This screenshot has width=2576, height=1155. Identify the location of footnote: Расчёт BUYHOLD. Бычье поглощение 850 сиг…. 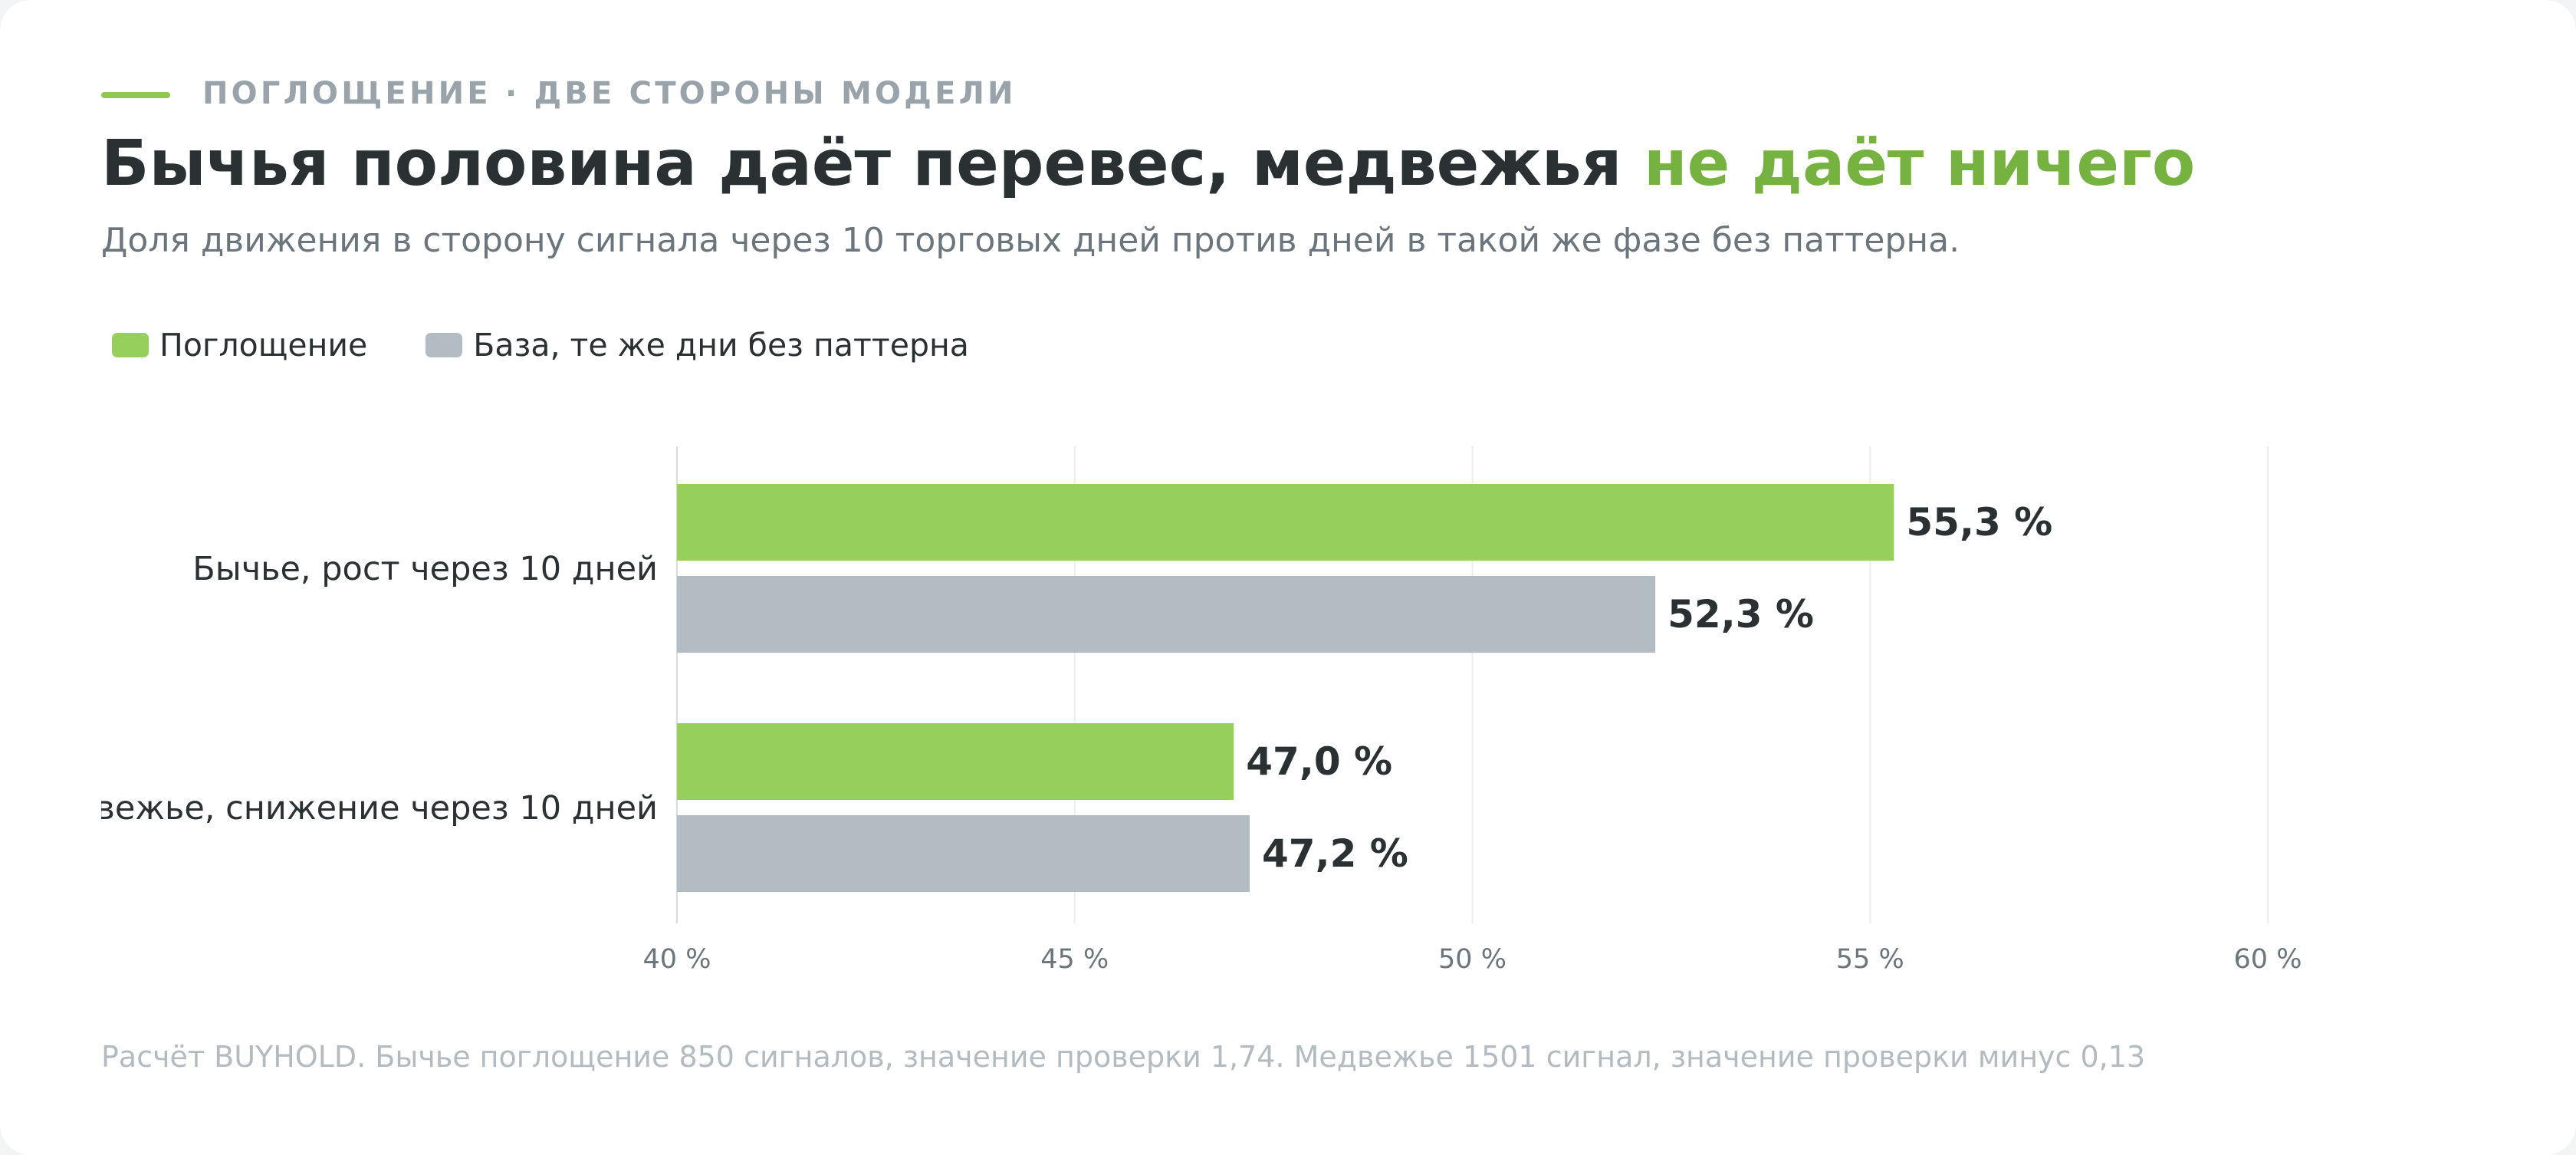
(1124, 1057).